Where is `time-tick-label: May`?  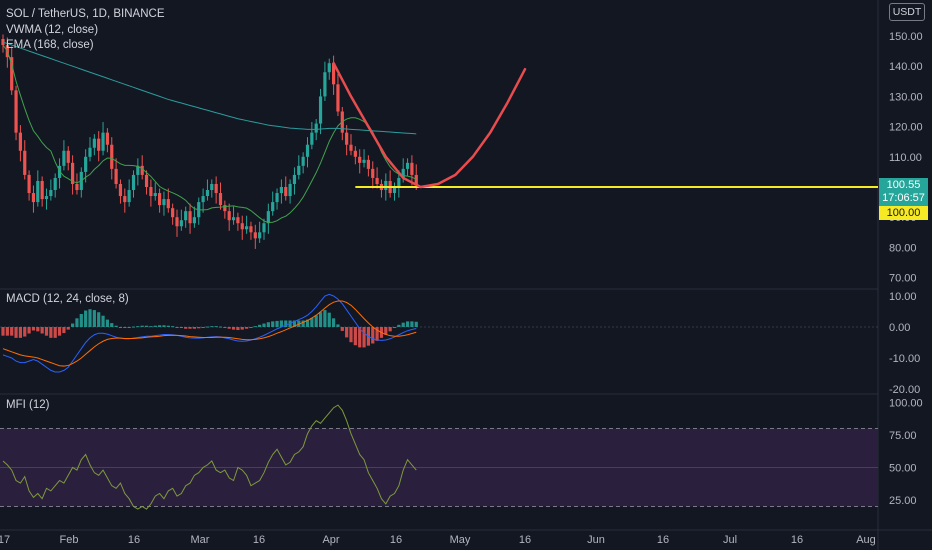
time-tick-label: May is located at coordinates (460, 540).